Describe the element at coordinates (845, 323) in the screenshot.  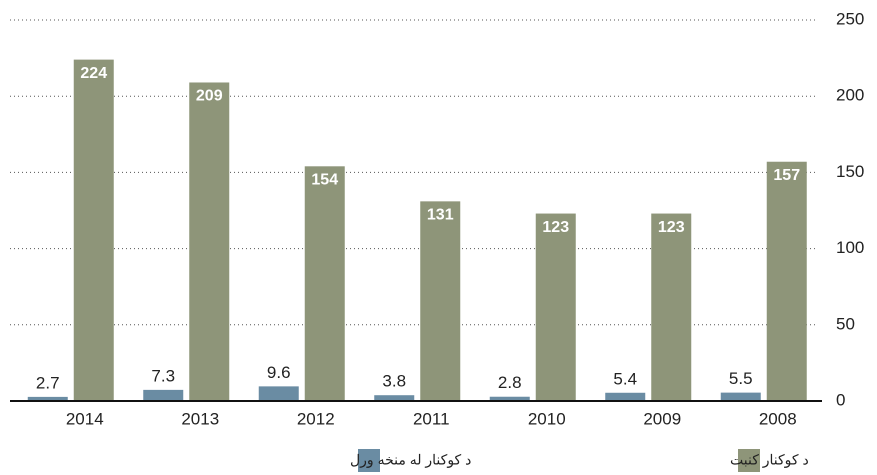
I see `y-tick-label: 50` at that location.